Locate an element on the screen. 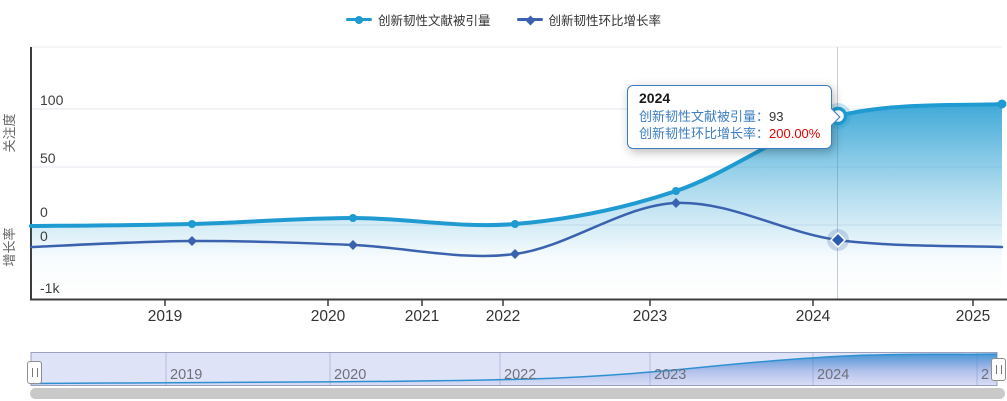 The width and height of the screenshot is (1007, 401). legend: 创新韧性文献被引量 创新韧性环比增长率 is located at coordinates (503, 19).